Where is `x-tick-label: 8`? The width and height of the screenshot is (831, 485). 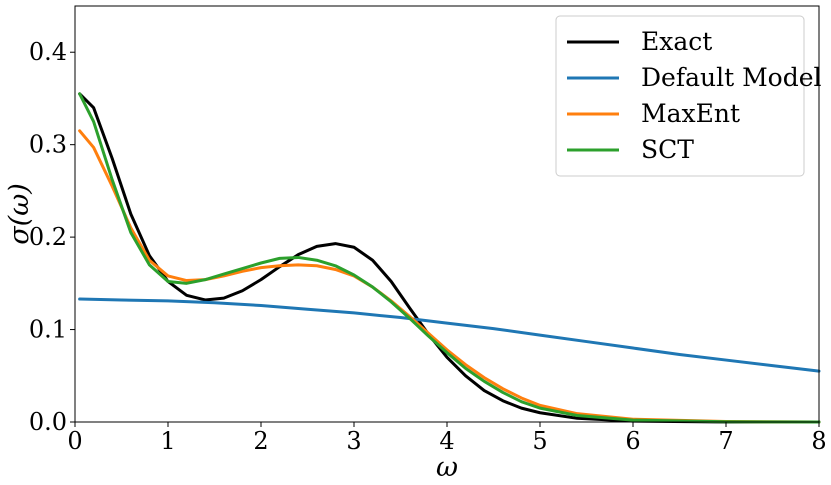
x-tick-label: 8 is located at coordinates (818, 441).